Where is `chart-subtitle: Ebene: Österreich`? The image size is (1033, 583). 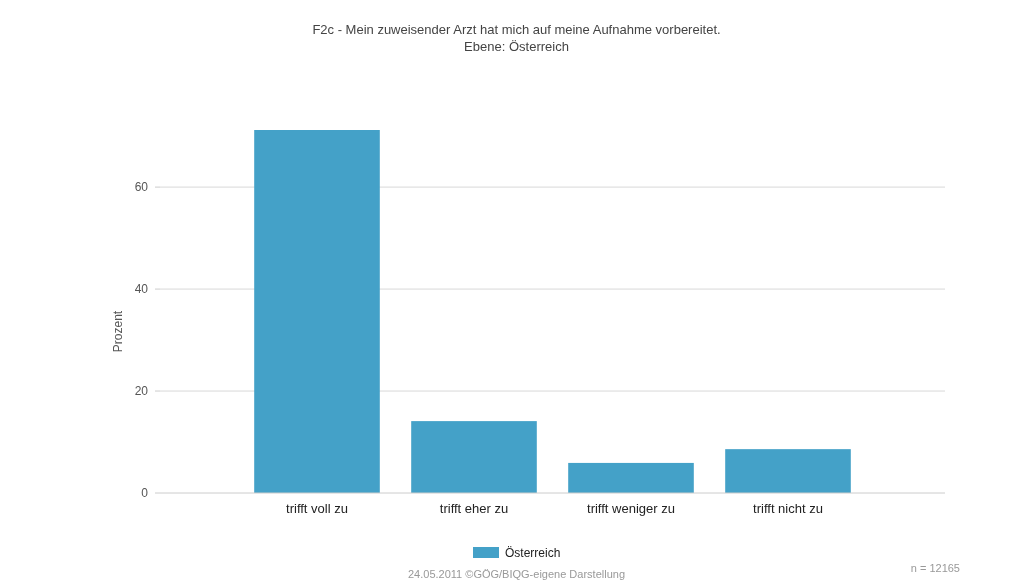 chart-subtitle: Ebene: Österreich is located at coordinates (516, 46).